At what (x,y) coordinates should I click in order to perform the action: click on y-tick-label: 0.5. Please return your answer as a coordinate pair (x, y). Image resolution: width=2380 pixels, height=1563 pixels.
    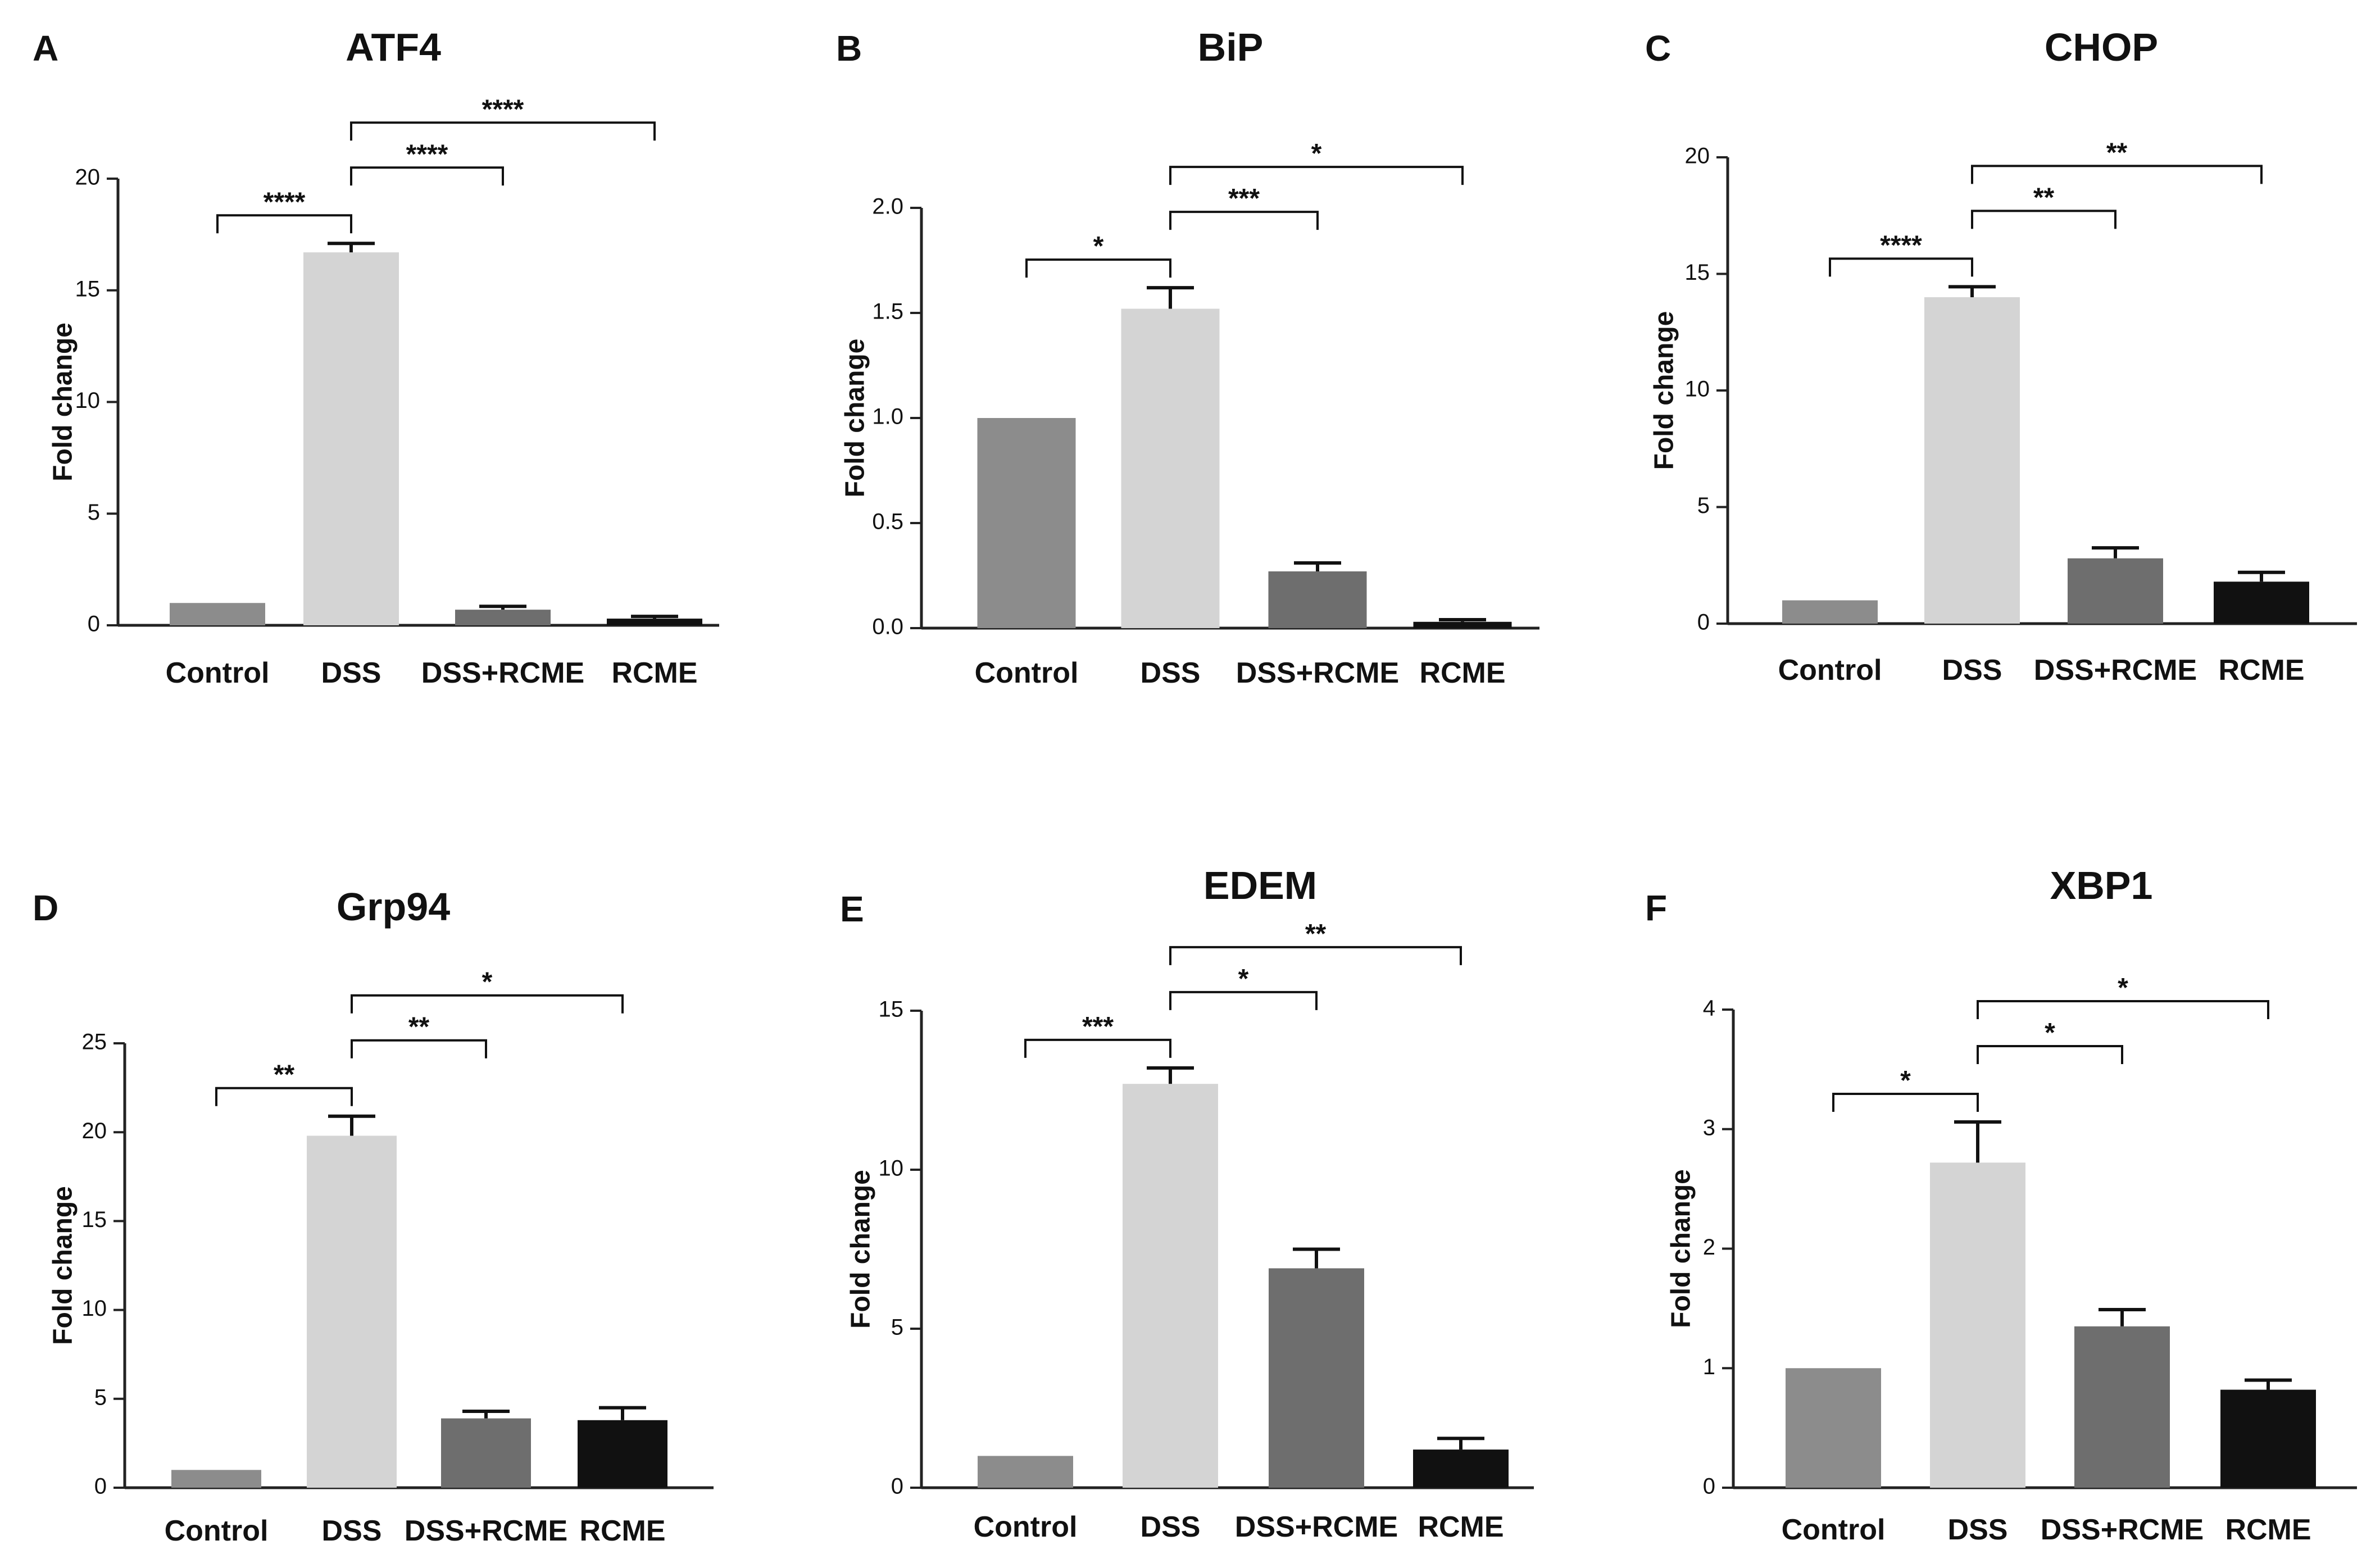
    Looking at the image, I should click on (887, 522).